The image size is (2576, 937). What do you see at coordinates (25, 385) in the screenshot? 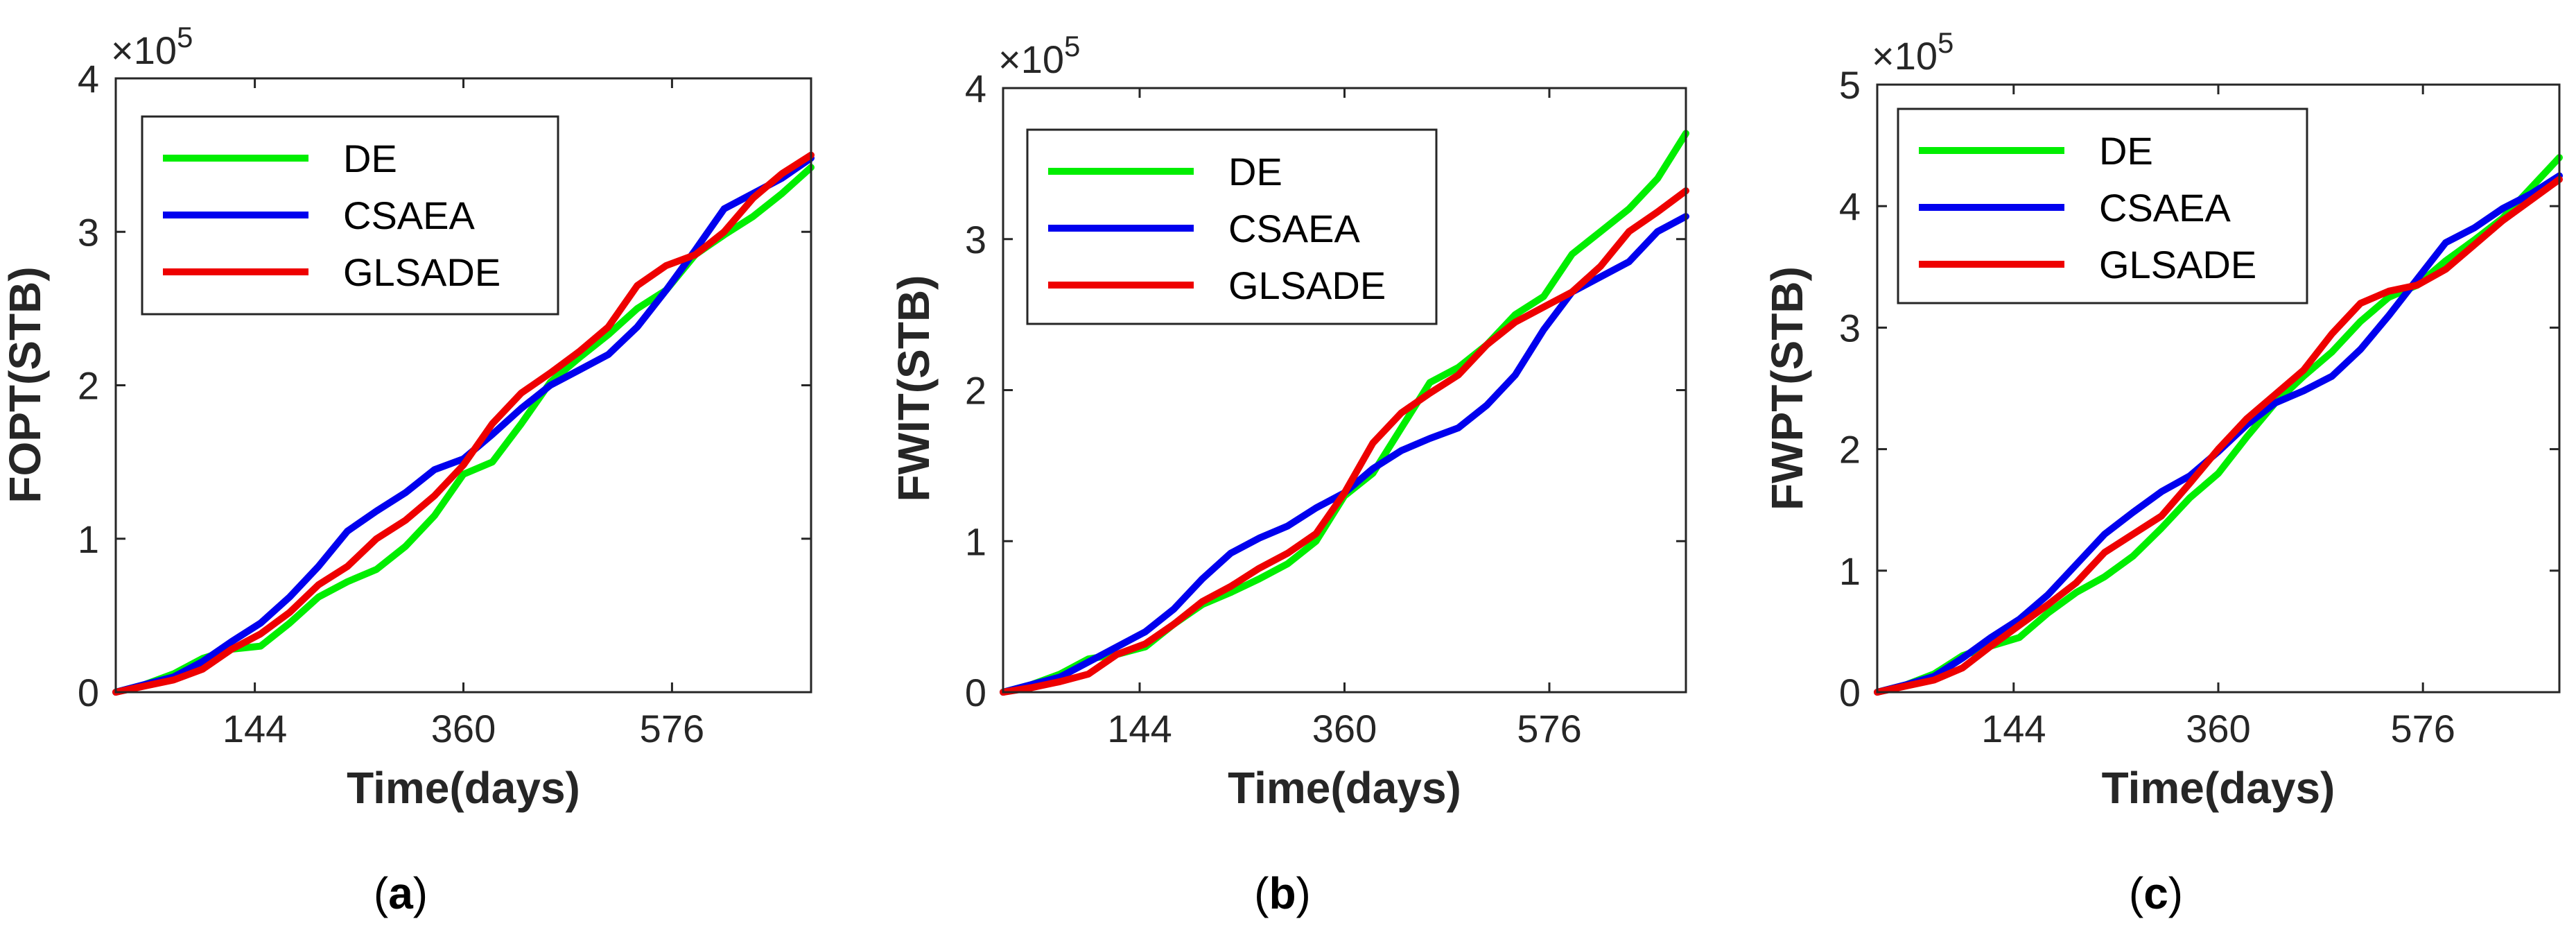
I see `y-axis-title: FOPT(STB)` at bounding box center [25, 385].